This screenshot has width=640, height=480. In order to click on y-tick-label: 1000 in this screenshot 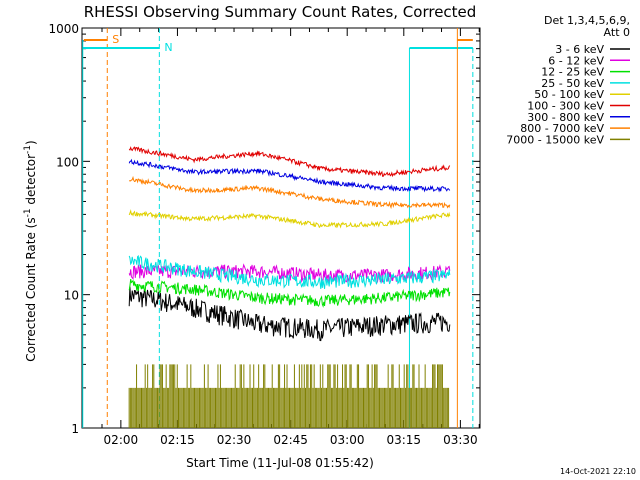, I will do `click(63, 29)`.